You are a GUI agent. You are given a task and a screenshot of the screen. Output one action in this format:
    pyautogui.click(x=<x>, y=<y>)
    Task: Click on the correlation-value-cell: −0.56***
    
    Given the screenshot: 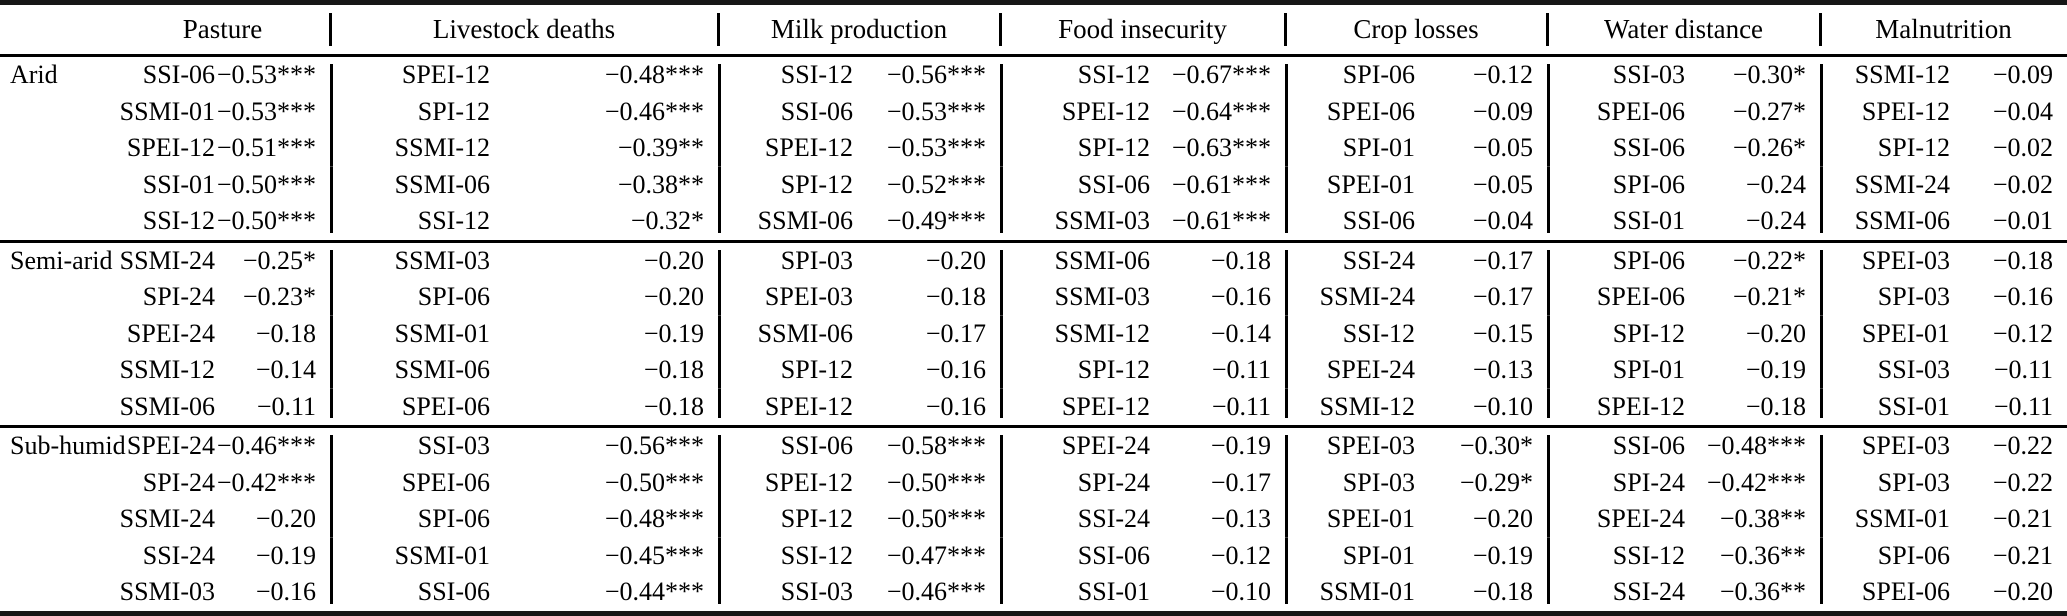 What is the action you would take?
    pyautogui.click(x=654, y=446)
    